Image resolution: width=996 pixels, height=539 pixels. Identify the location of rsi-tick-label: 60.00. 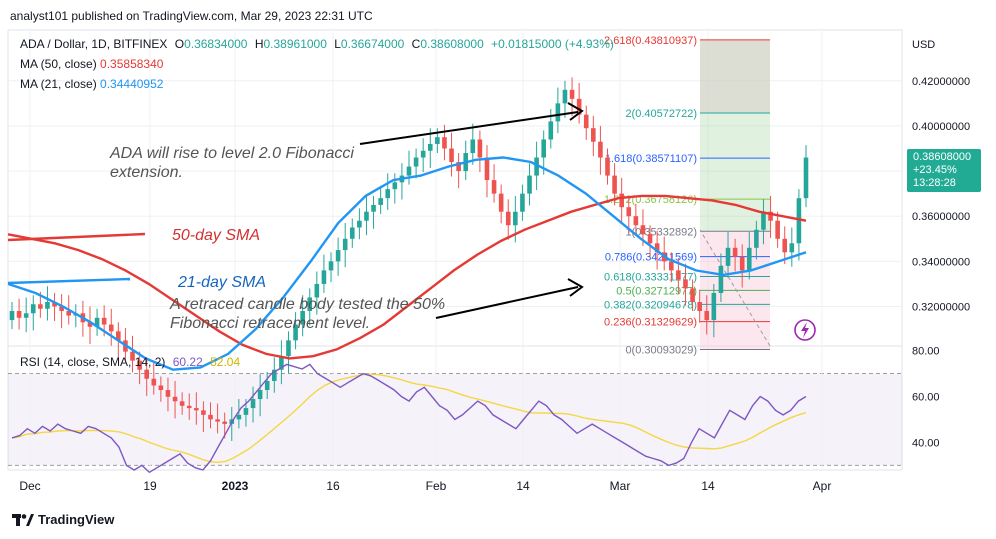
(926, 398).